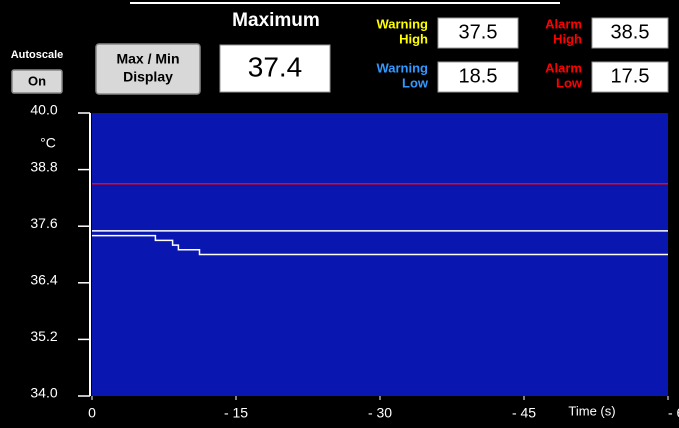  What do you see at coordinates (43, 336) in the screenshot?
I see `y-tick-label: 35.2` at bounding box center [43, 336].